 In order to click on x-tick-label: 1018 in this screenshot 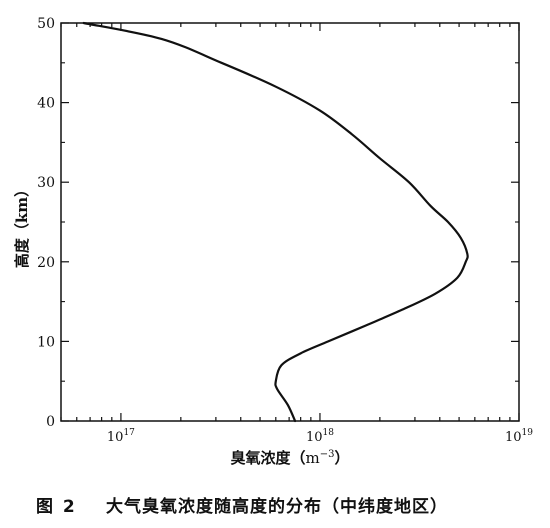, I will do `click(320, 436)`.